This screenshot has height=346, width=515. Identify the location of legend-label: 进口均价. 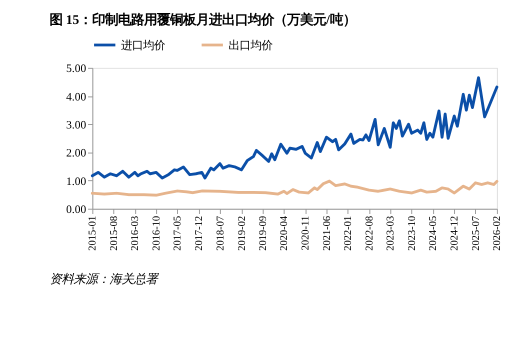
(142, 45).